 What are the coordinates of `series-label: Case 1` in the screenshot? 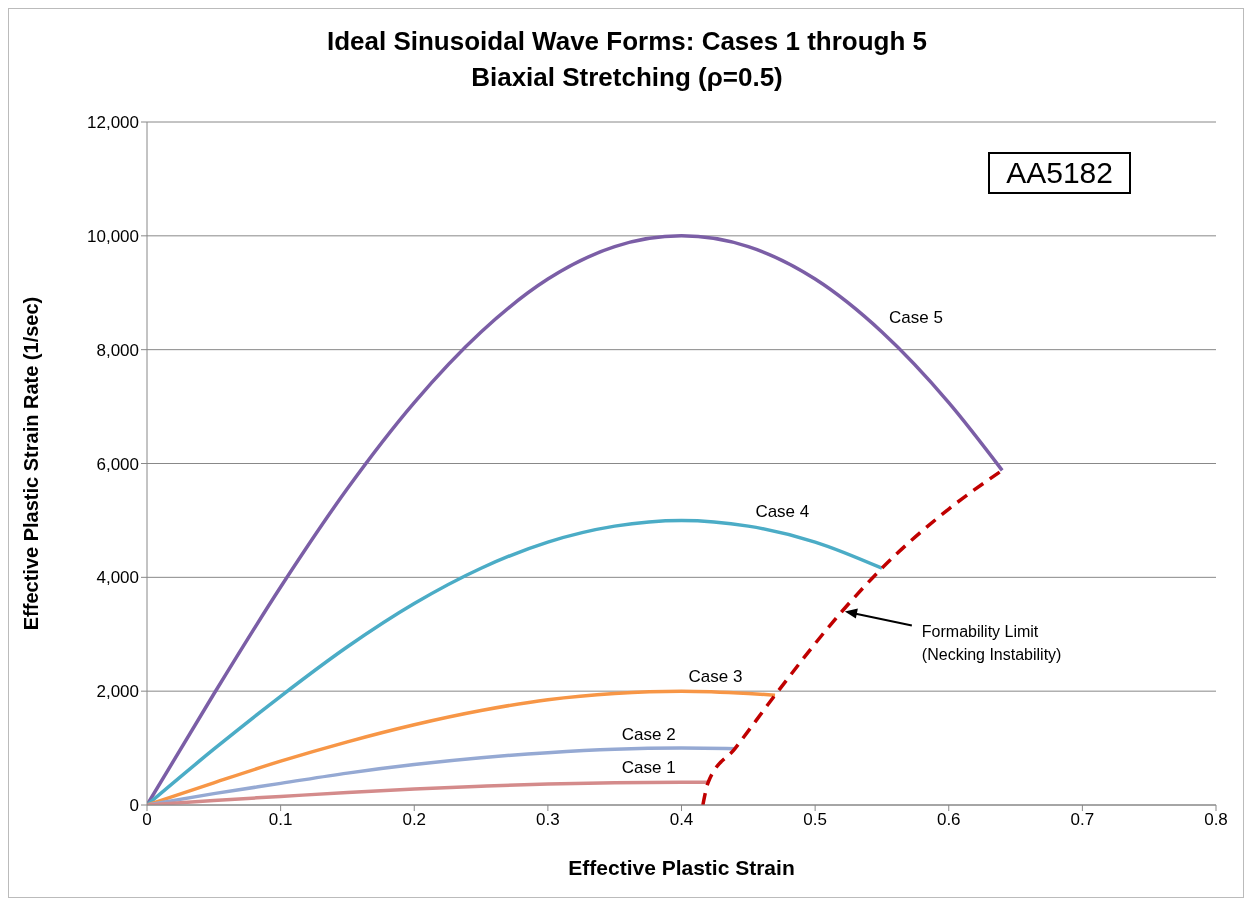 It's located at (648, 768).